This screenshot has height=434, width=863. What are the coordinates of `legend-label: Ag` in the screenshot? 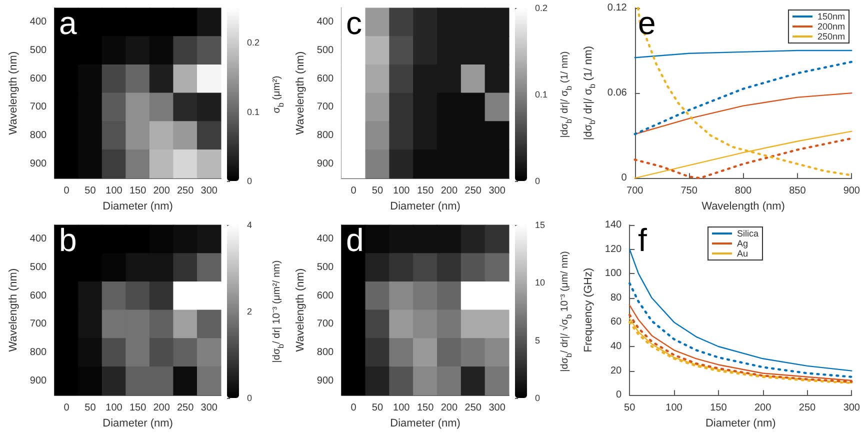 It's located at (742, 243).